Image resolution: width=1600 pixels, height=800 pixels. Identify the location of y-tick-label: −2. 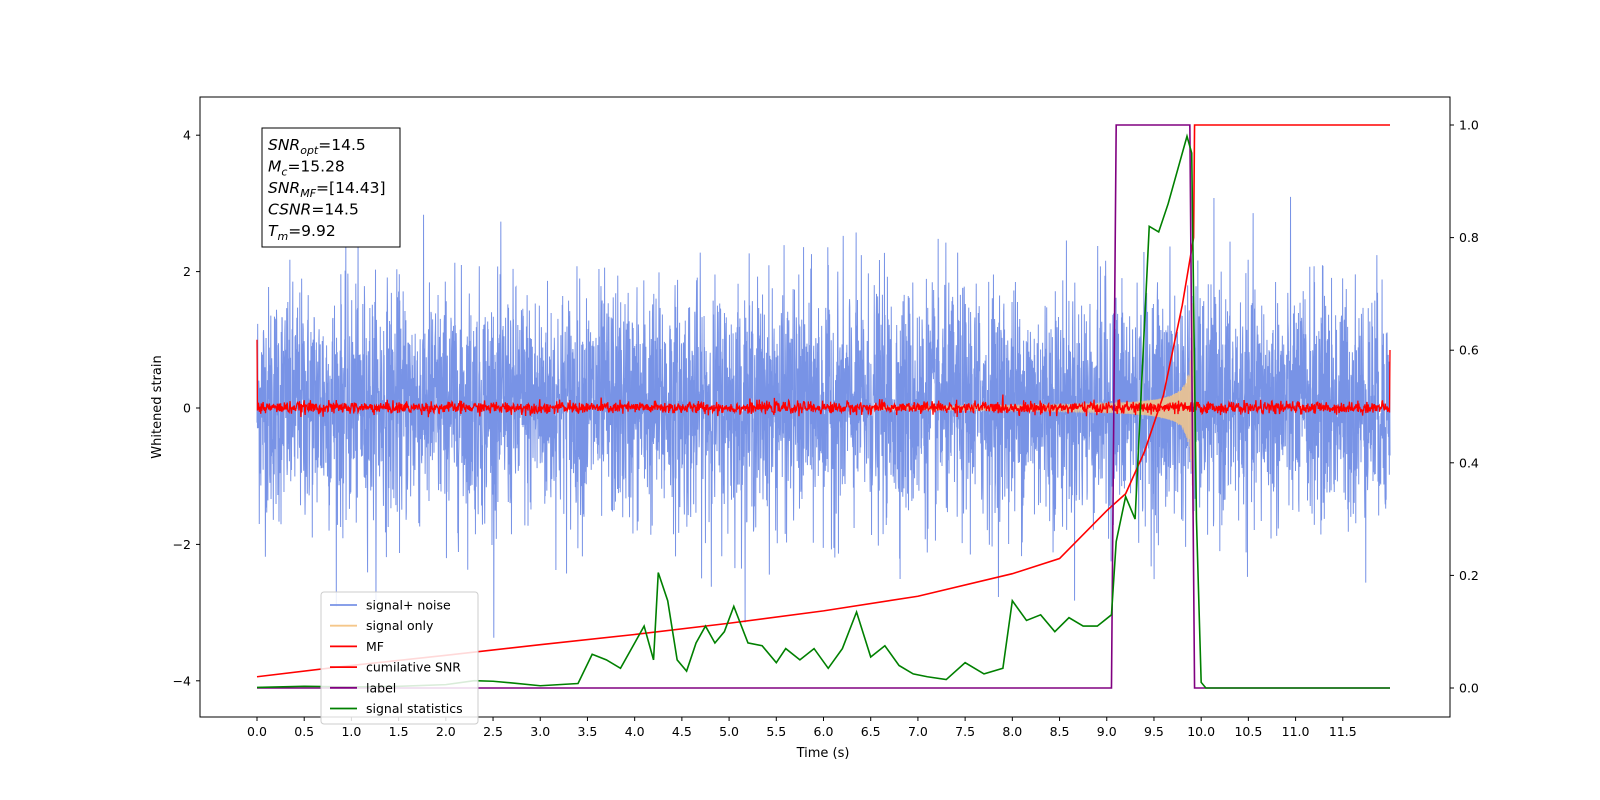
(182, 544).